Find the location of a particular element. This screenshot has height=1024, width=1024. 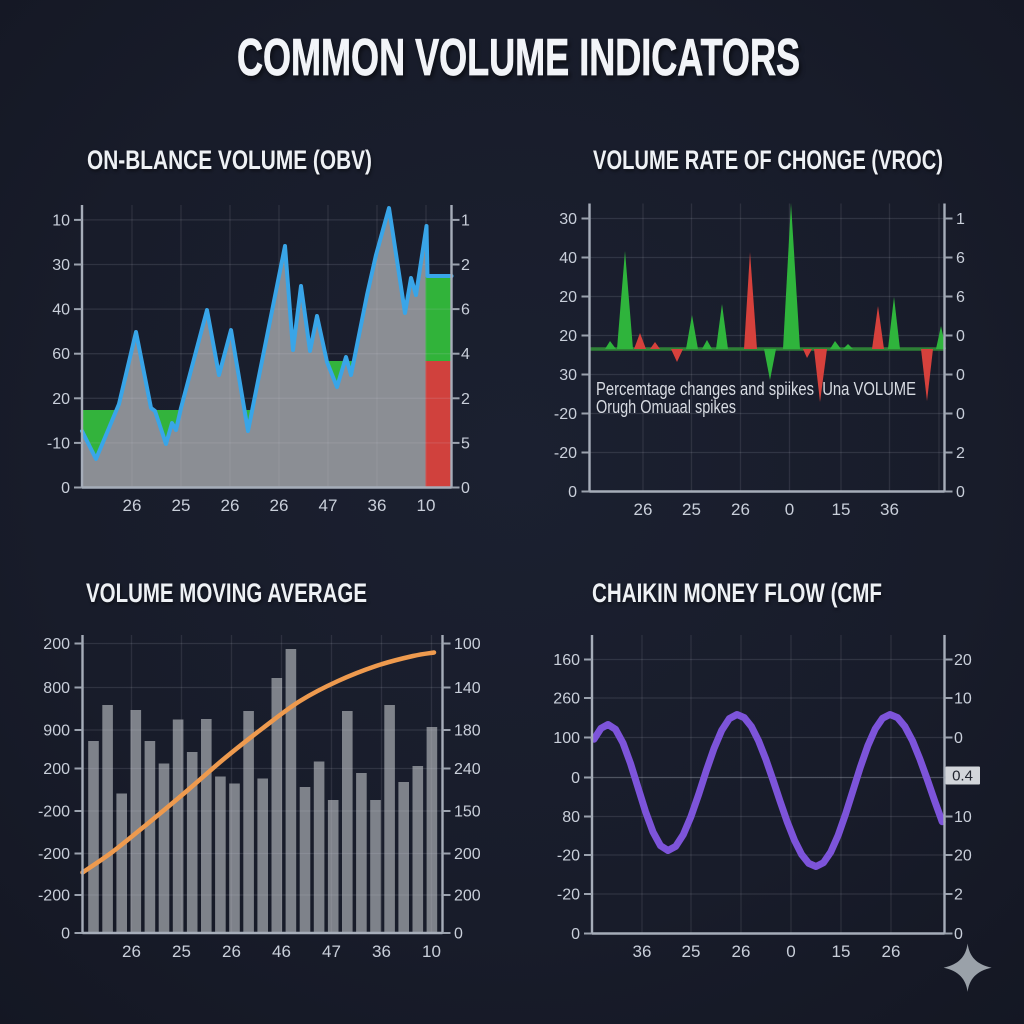

svg-text: 5 is located at coordinates (465, 443).